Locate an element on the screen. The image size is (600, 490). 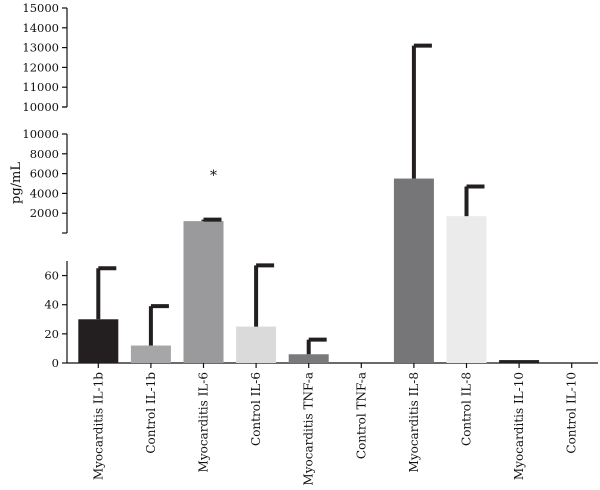
significance-marker: * is located at coordinates (213, 176).